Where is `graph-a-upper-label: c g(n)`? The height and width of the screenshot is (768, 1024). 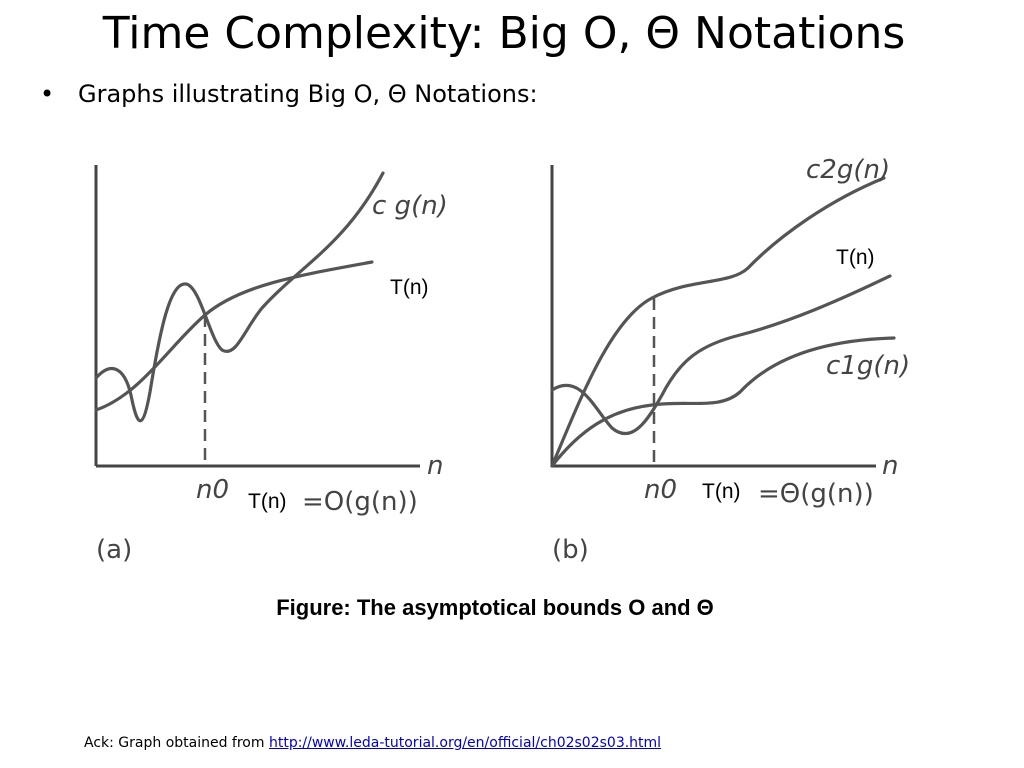 graph-a-upper-label: c g(n) is located at coordinates (410, 206).